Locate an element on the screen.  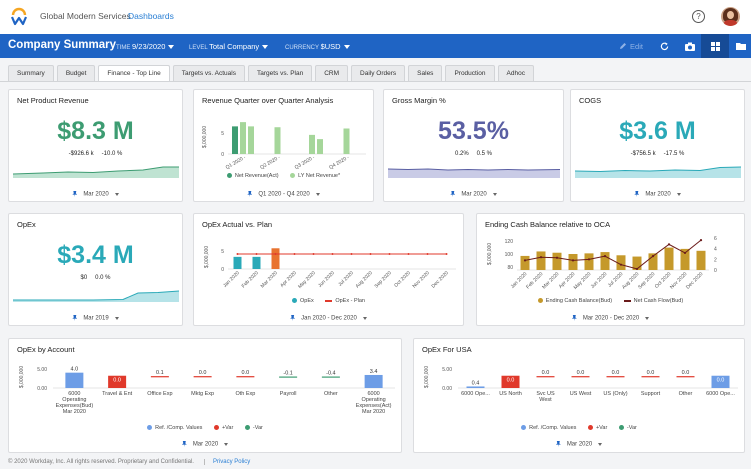
dashboards-link: Dashboards is located at coordinates (151, 16).